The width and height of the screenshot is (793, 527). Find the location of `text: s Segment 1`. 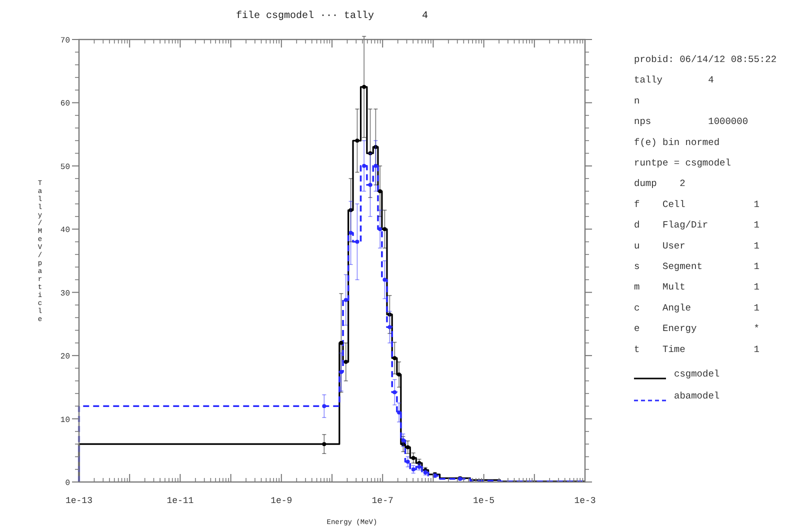

text: s Segment 1 is located at coordinates (697, 266).